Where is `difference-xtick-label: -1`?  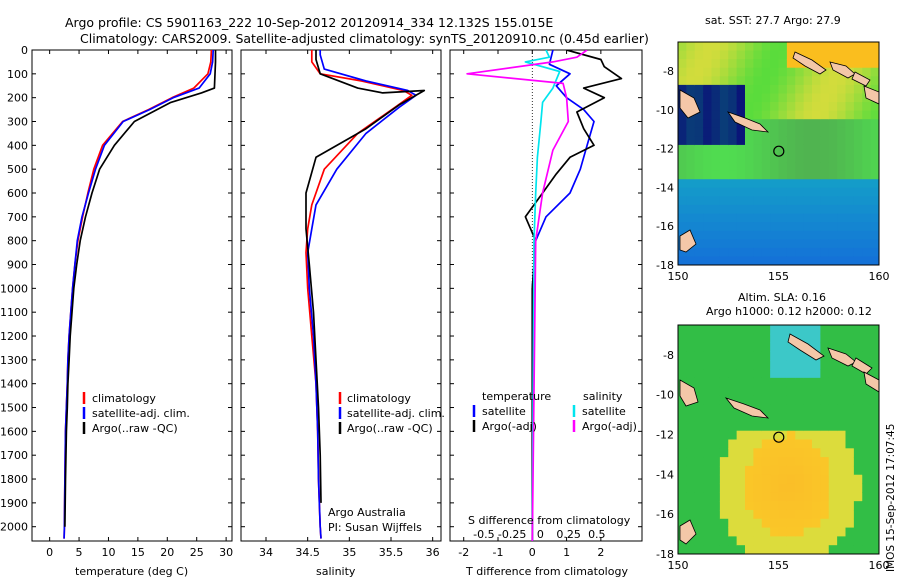 difference-xtick-label: -1 is located at coordinates (498, 552).